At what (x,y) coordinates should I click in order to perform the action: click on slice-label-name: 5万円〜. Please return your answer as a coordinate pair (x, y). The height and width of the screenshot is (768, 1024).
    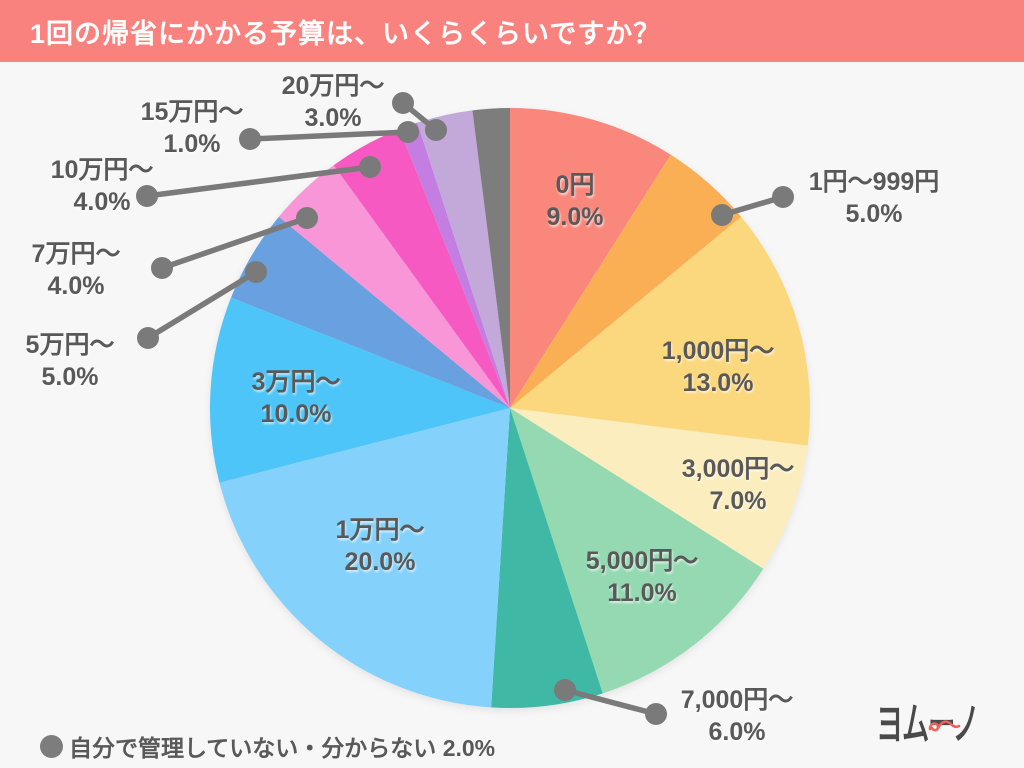
    Looking at the image, I should click on (70, 345).